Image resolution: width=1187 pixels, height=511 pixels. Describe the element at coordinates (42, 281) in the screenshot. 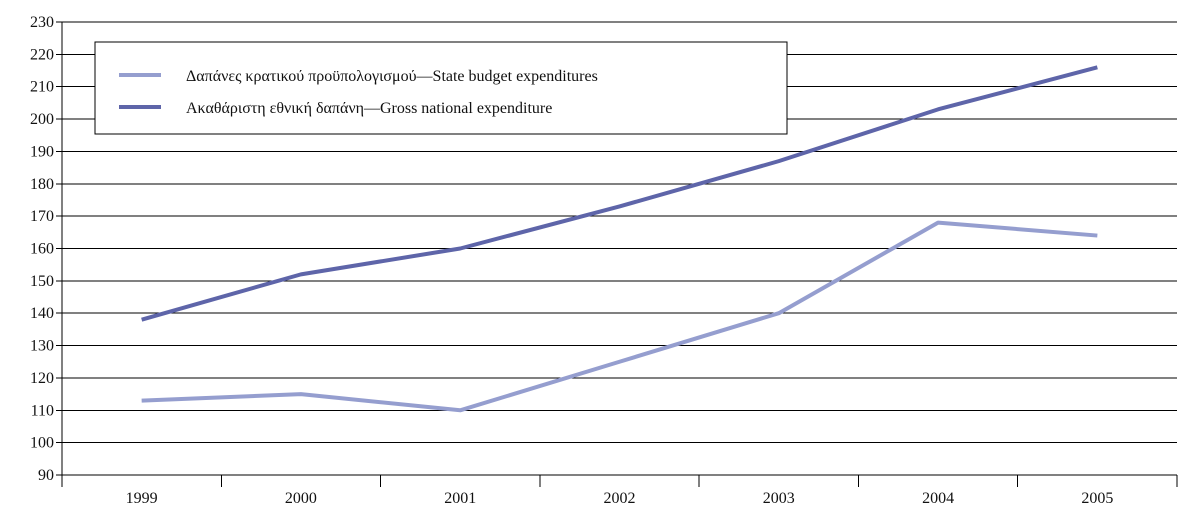

I see `y-tick-label: 150` at that location.